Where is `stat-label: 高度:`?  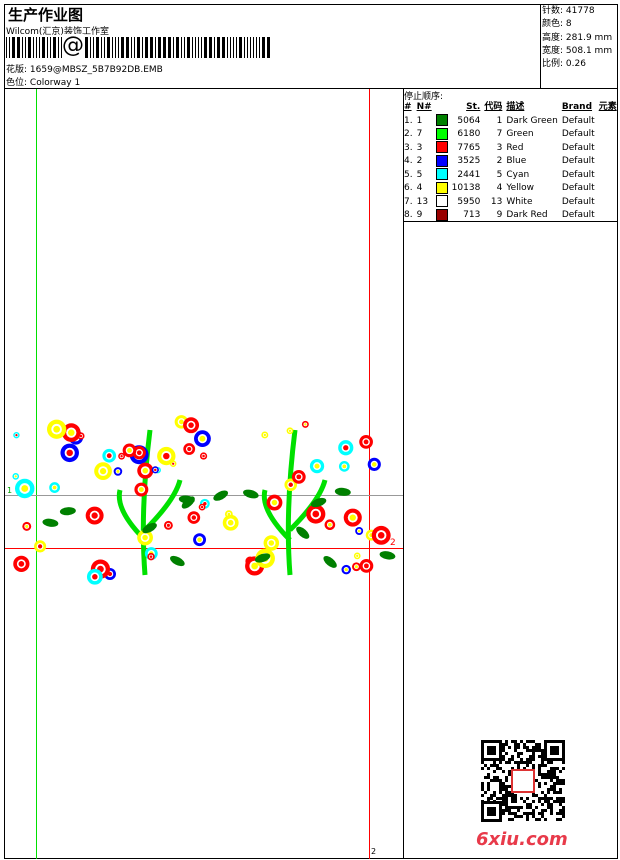
stat-label: 高度: is located at coordinates (553, 37).